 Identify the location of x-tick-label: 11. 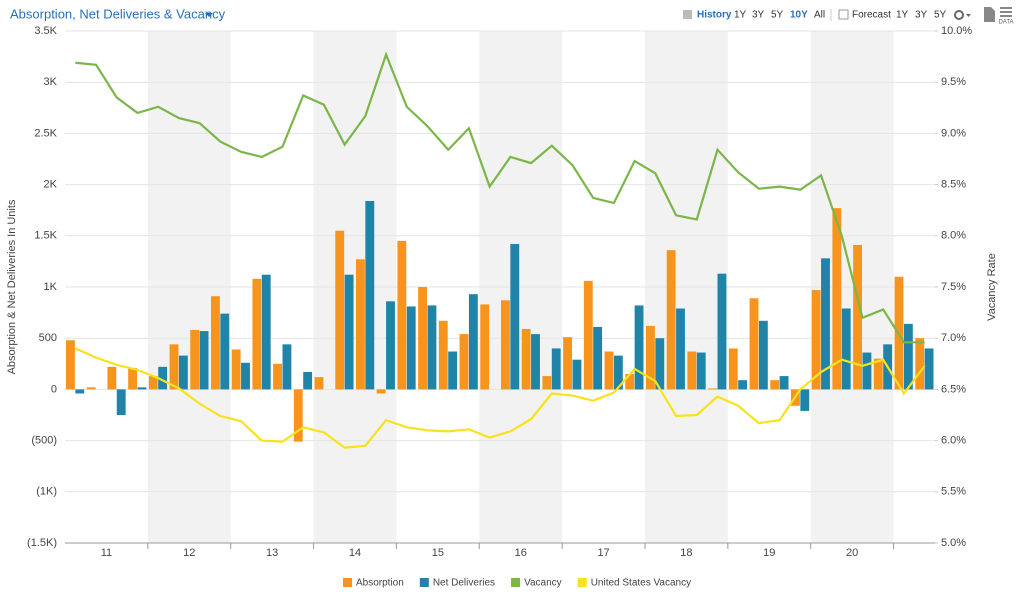
(106, 553).